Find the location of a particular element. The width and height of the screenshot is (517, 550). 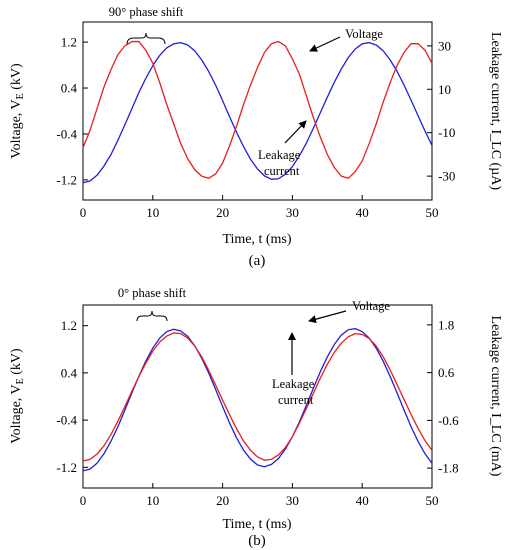

y-right-tick-label: -1.8 is located at coordinates (448, 468).